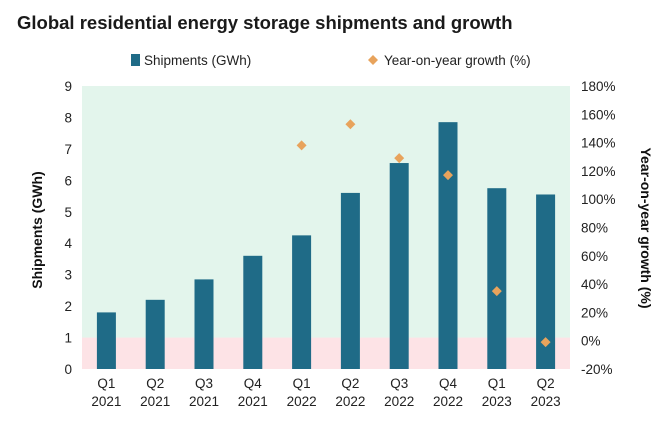 This screenshot has width=663, height=431. Describe the element at coordinates (37, 229) in the screenshot. I see `y-axis-label-left: Shipments (GWh)` at that location.